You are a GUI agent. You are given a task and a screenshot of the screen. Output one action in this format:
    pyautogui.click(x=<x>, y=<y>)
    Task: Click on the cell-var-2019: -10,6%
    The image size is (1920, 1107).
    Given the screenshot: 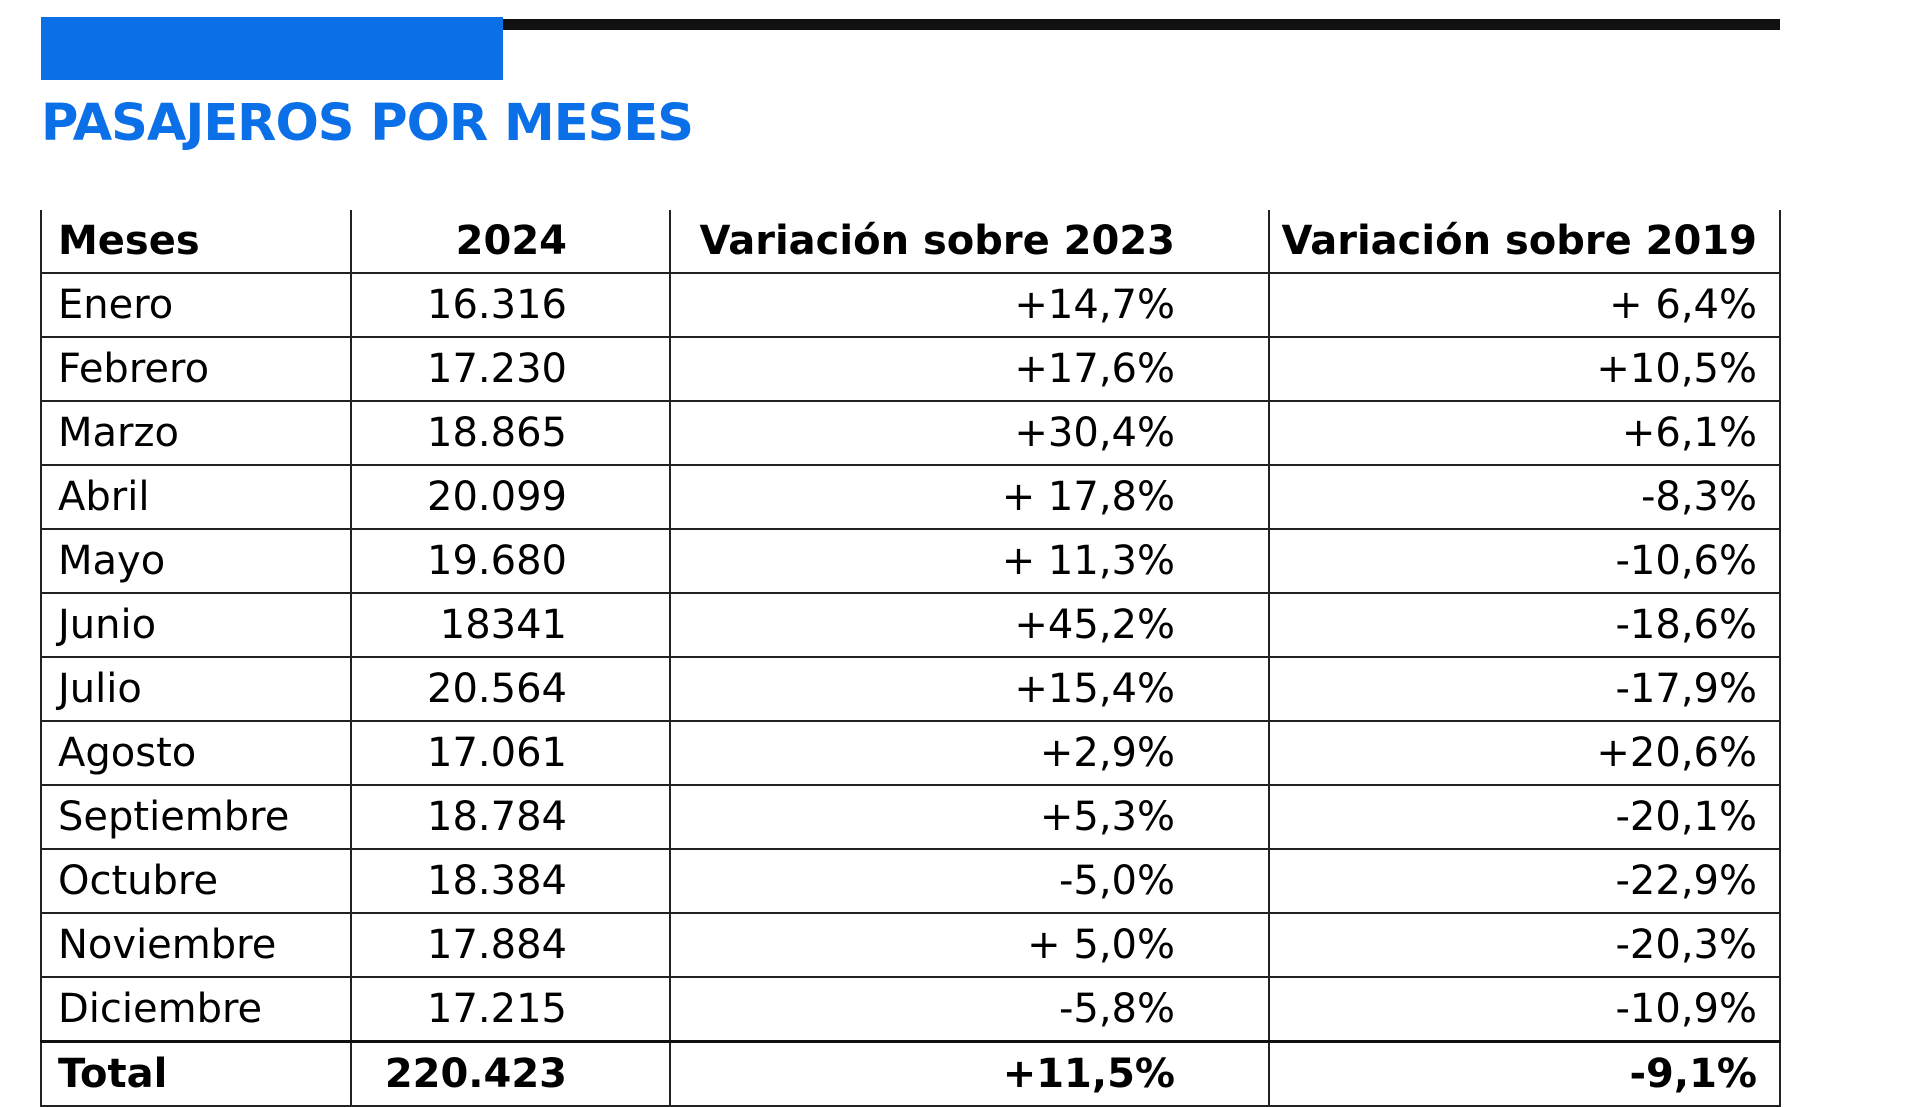 What is the action you would take?
    pyautogui.click(x=1524, y=561)
    